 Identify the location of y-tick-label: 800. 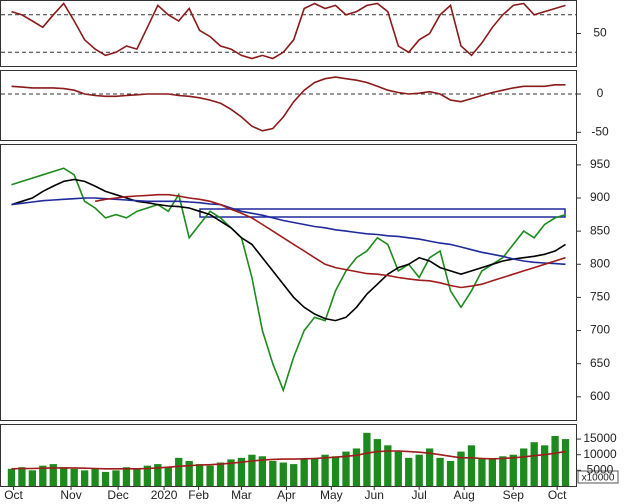
(600, 263).